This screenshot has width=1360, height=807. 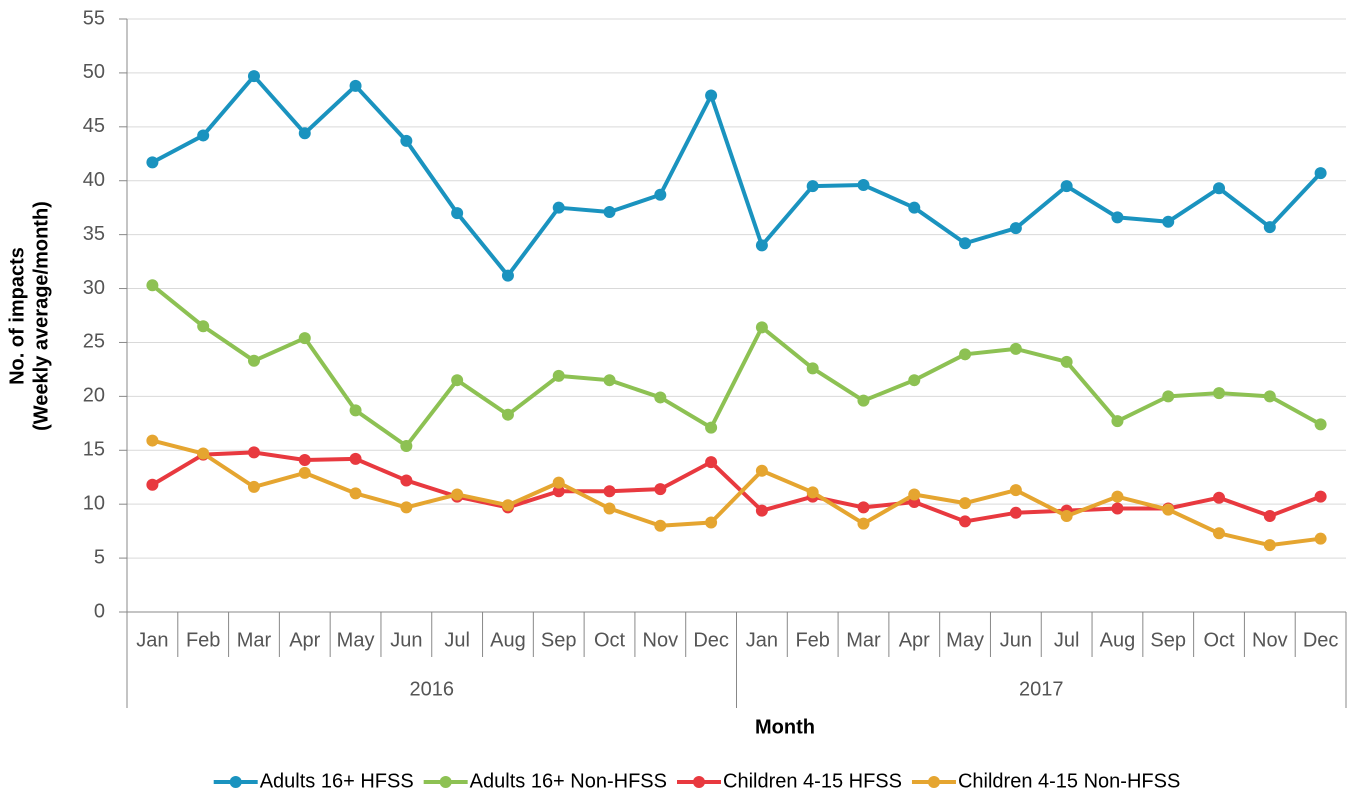 I want to click on legend-label: Children 4-15 HFSS, so click(x=812, y=781).